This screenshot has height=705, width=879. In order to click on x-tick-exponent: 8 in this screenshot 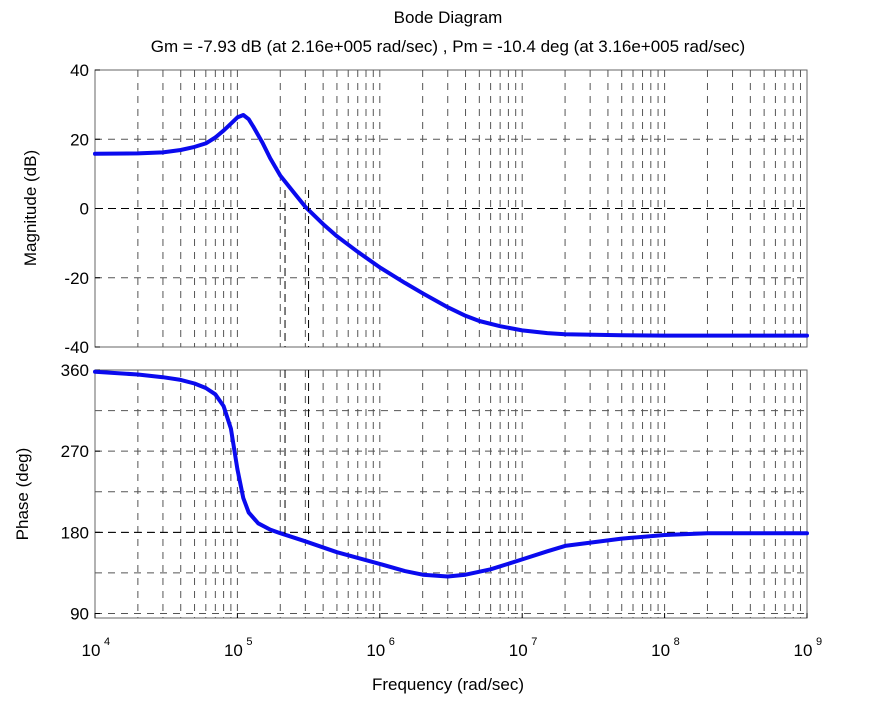, I will do `click(677, 642)`.